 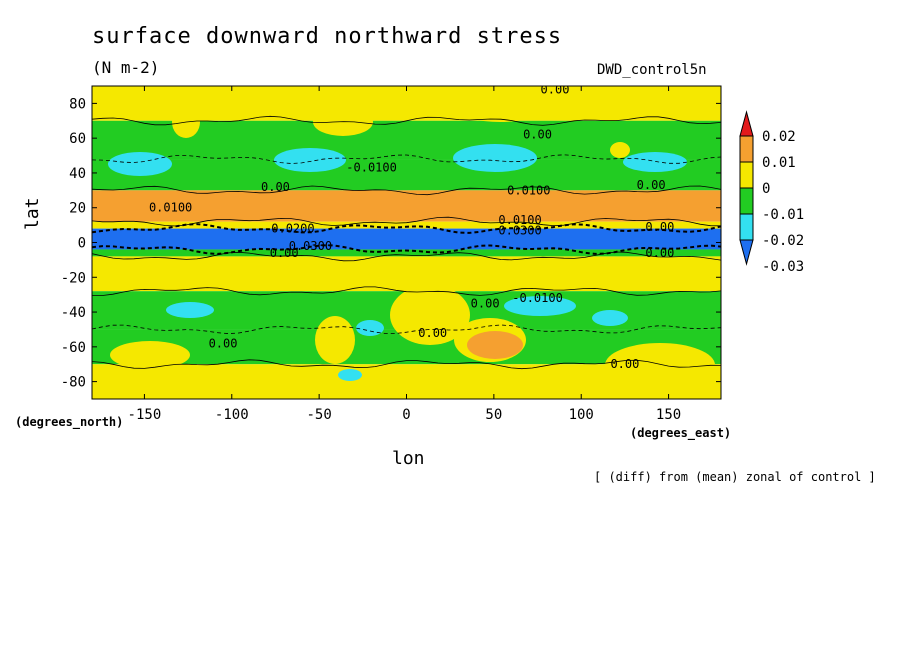 What do you see at coordinates (232, 415) in the screenshot?
I see `x-tick-label: -100` at bounding box center [232, 415].